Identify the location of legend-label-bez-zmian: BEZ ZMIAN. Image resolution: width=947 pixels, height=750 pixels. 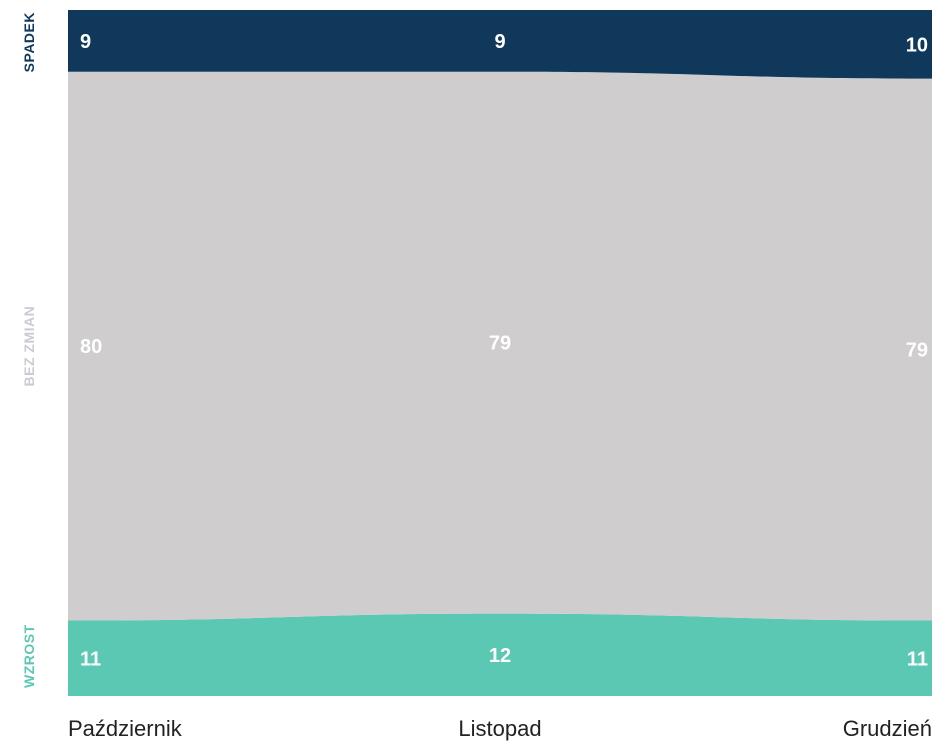
(29, 346).